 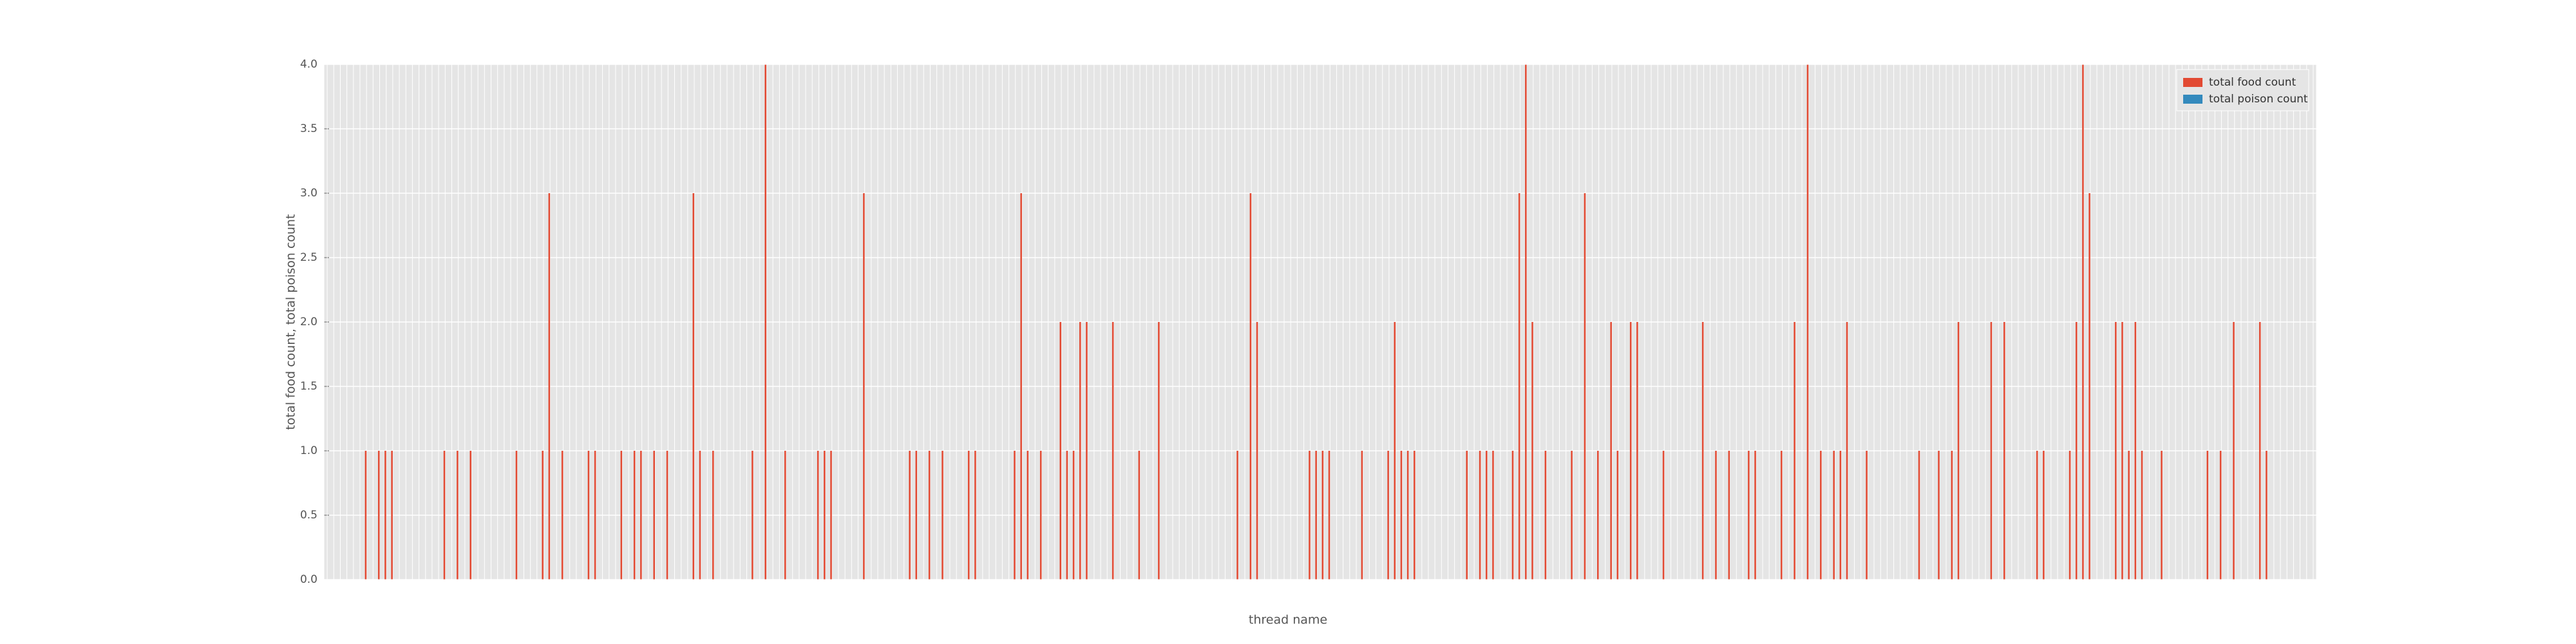 I want to click on legend-swatch, so click(x=2192, y=100).